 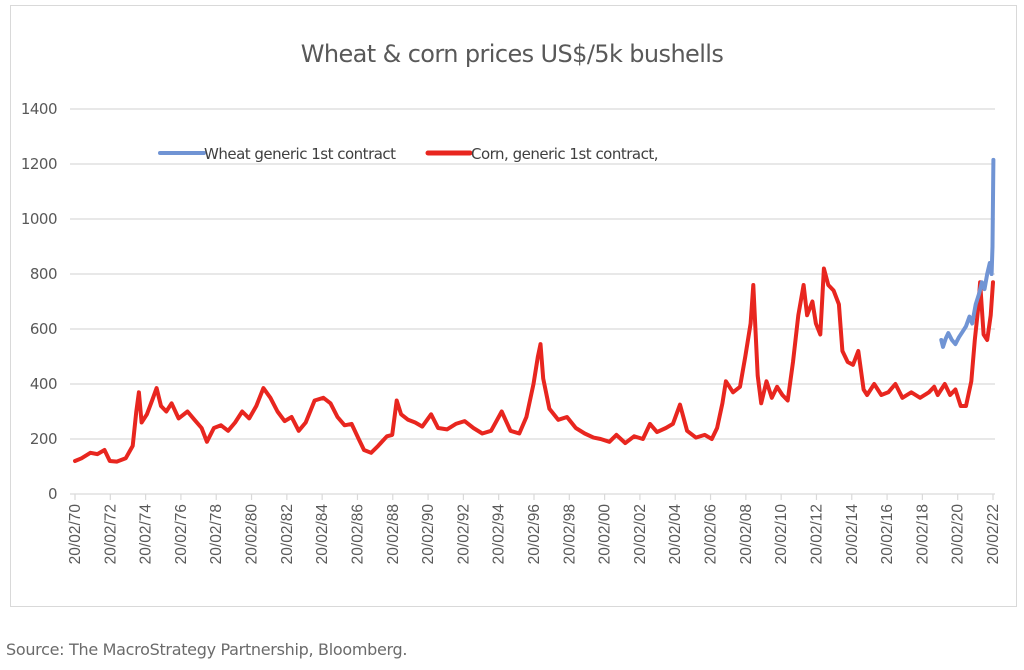 What do you see at coordinates (39, 219) in the screenshot?
I see `y-tick-label: 1000` at bounding box center [39, 219].